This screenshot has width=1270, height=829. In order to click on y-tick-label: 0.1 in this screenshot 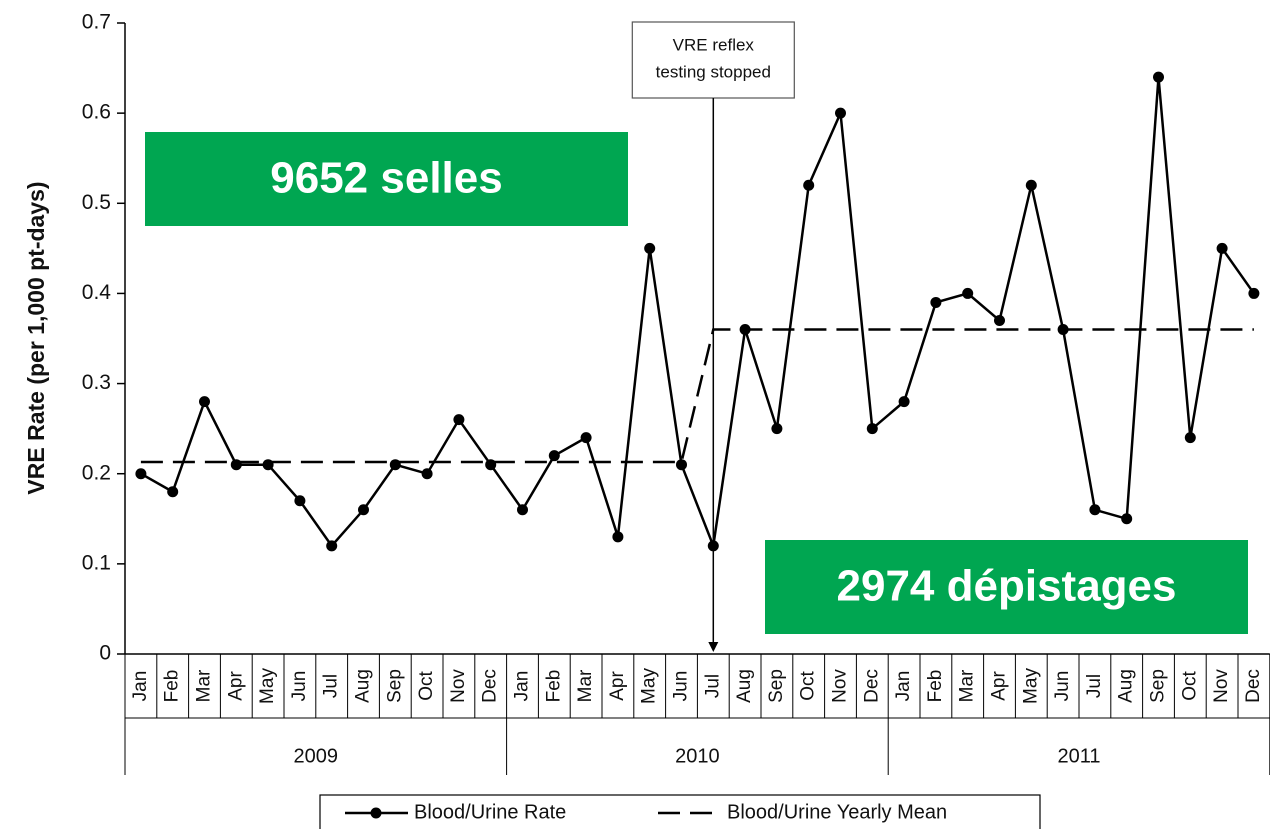, I will do `click(96, 562)`.